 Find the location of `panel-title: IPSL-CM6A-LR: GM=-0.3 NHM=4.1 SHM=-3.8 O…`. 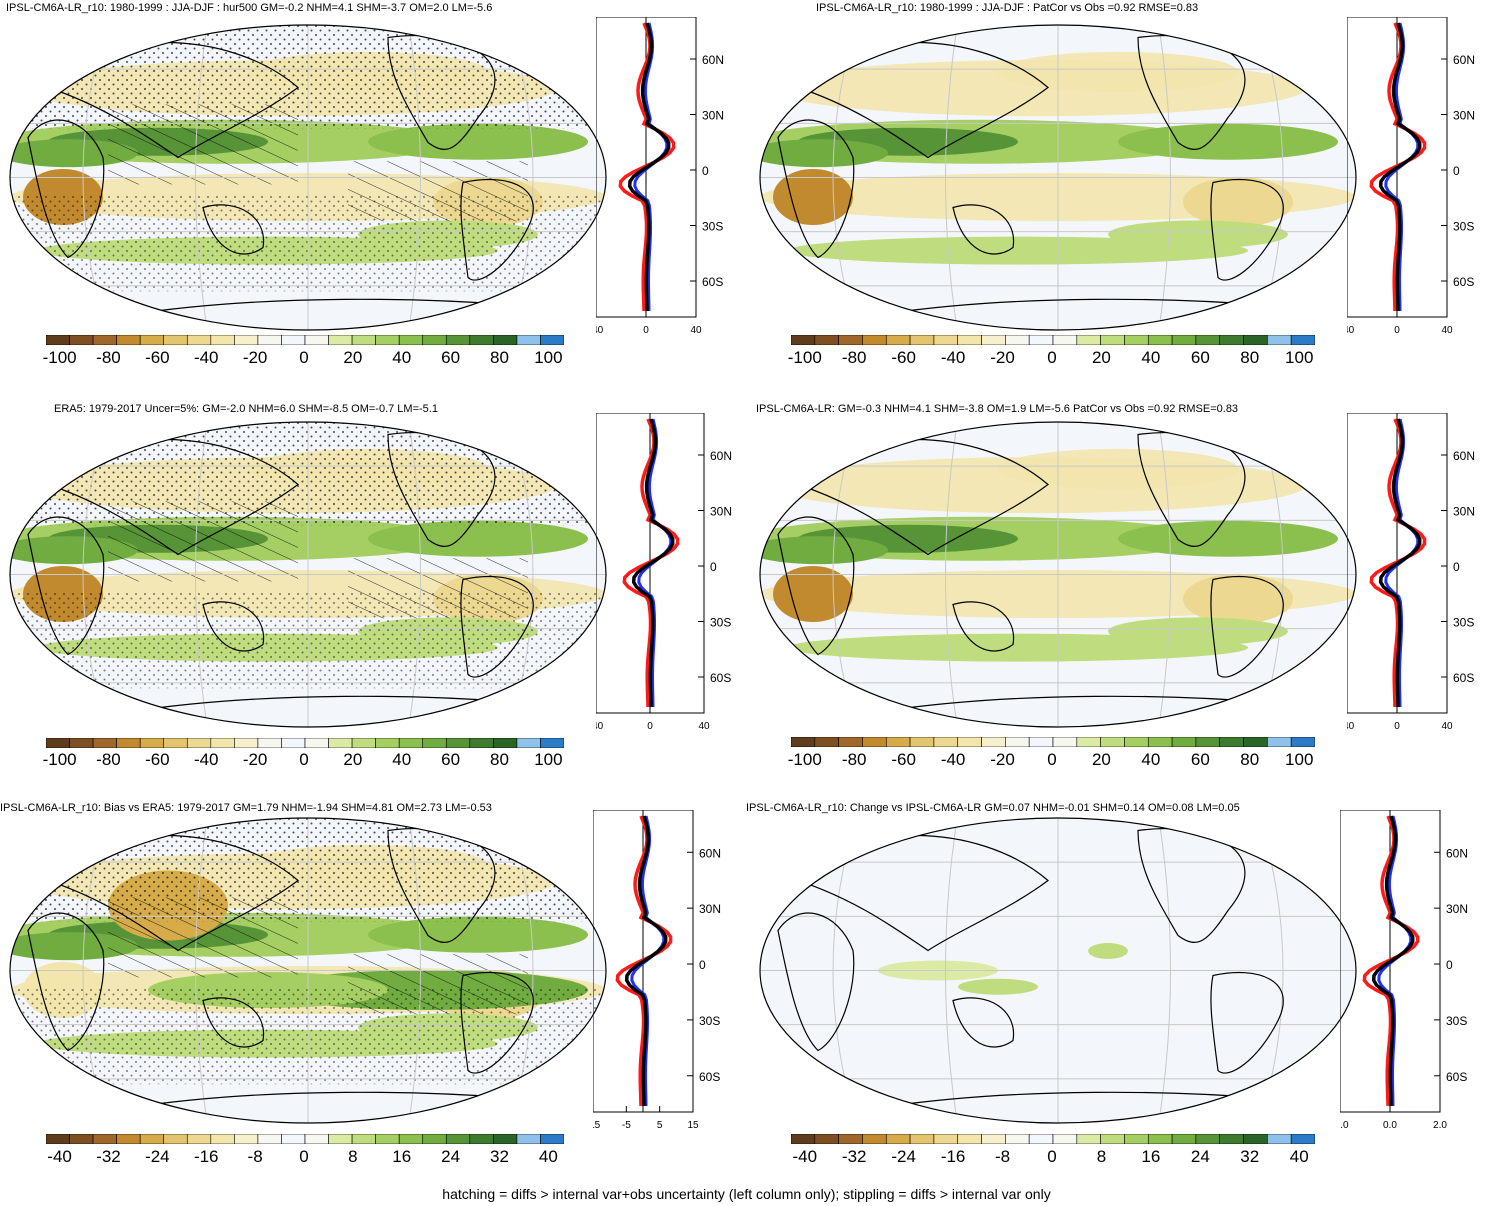

panel-title: IPSL-CM6A-LR: GM=-0.3 NHM=4.1 SHM=-3.8 O… is located at coordinates (997, 409).